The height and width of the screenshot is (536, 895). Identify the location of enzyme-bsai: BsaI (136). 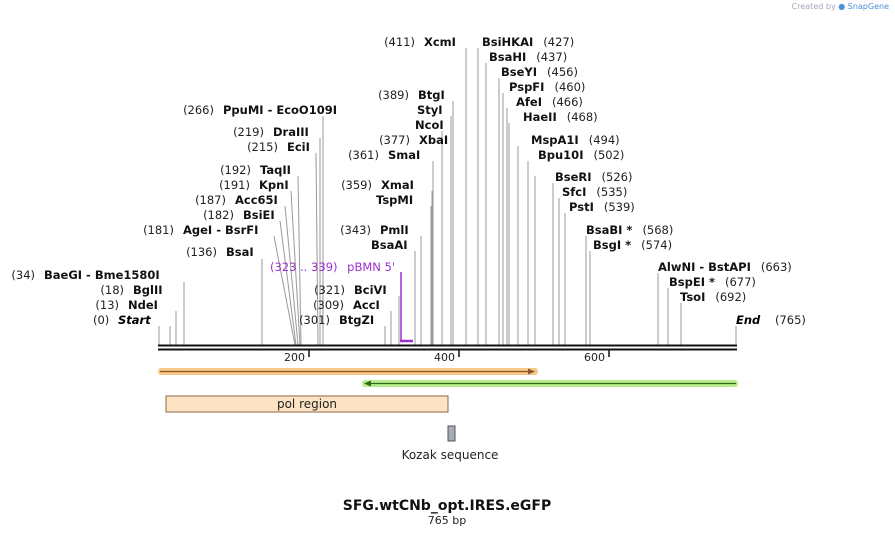
(220, 252).